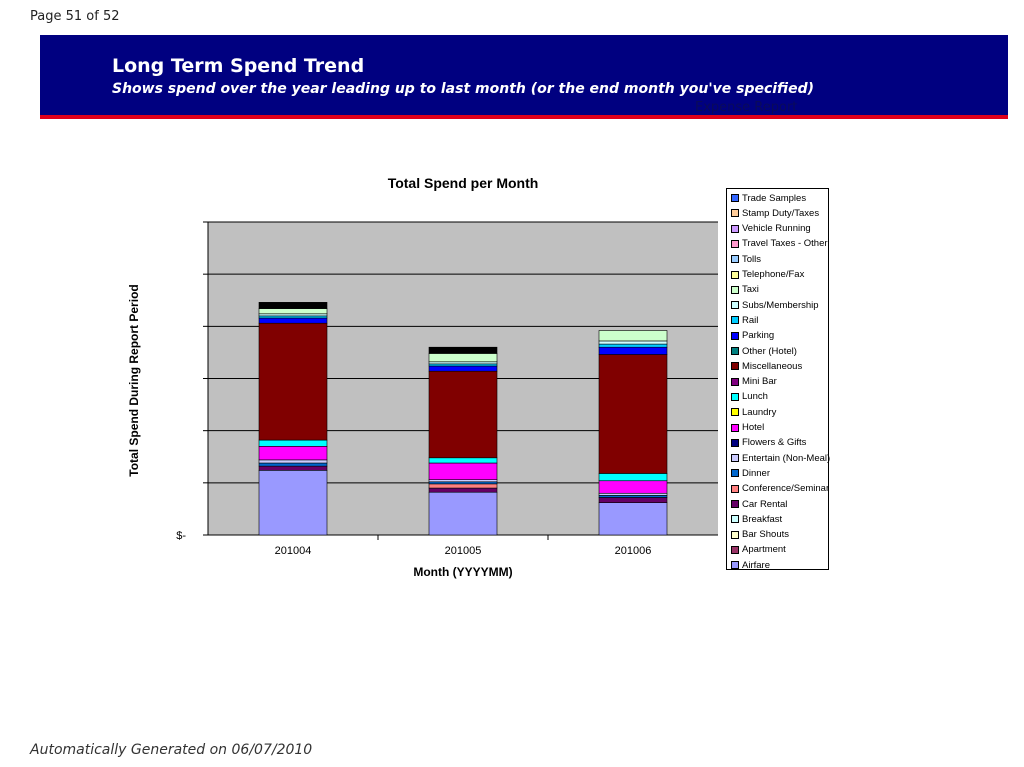  I want to click on legend-item: Miscellaneous, so click(766, 366).